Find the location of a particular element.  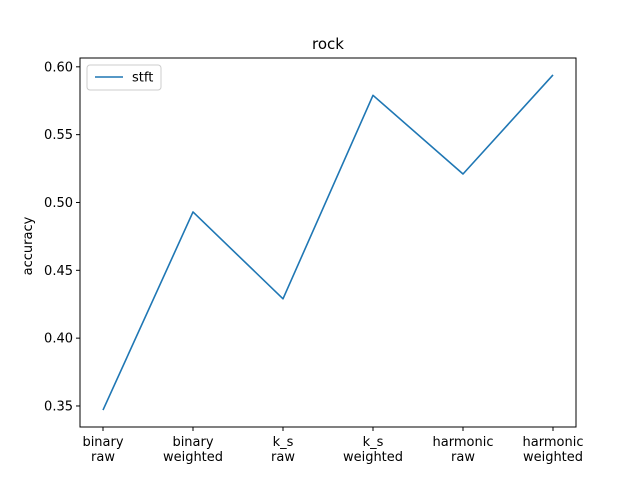

y-tick-label: 0.60 is located at coordinates (58, 67).